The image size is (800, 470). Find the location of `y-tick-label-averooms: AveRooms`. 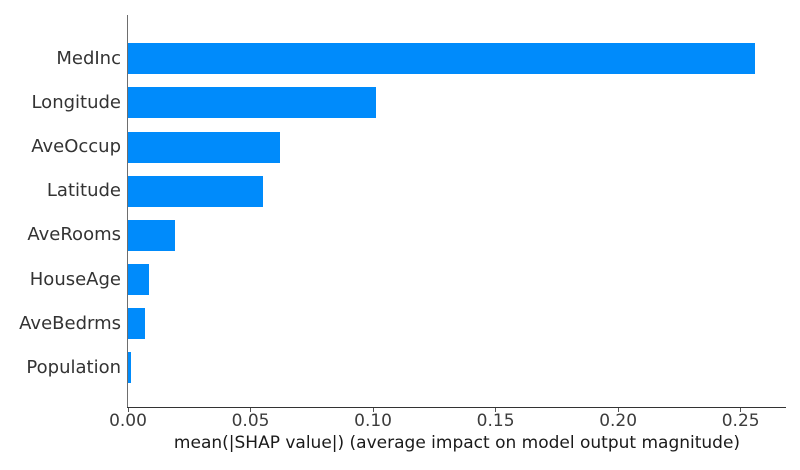

y-tick-label-averooms: AveRooms is located at coordinates (74, 235).